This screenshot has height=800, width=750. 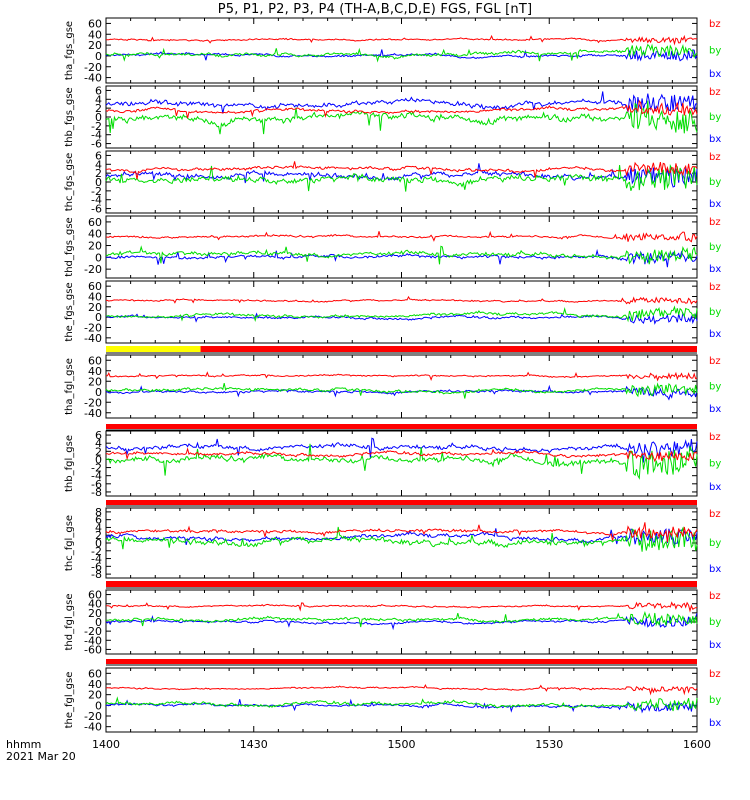 What do you see at coordinates (93, 78) in the screenshot?
I see `ytick-label-0-5: -40` at bounding box center [93, 78].